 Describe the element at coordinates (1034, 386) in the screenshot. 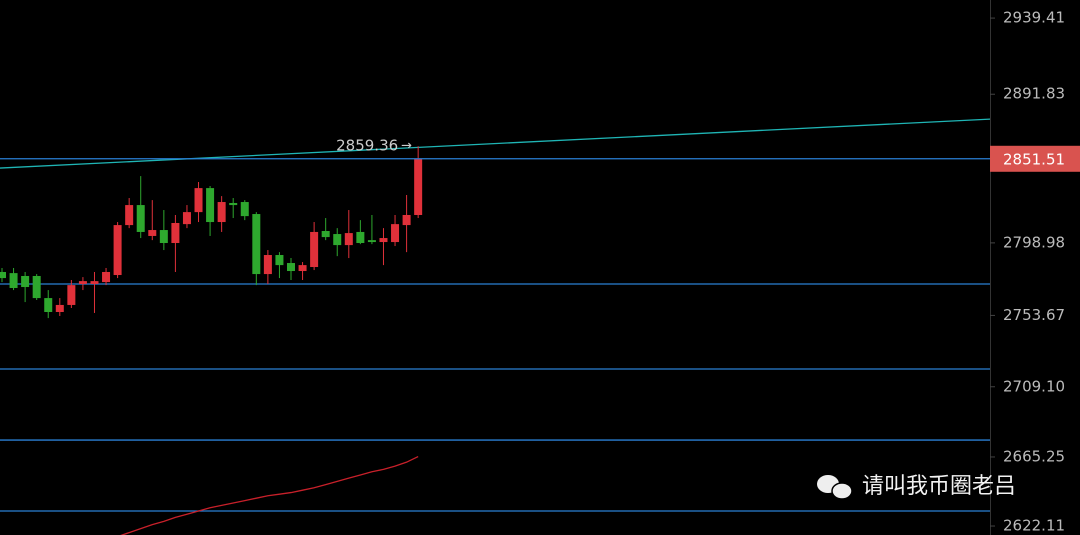

I see `y-tick-label: 2709.10` at that location.